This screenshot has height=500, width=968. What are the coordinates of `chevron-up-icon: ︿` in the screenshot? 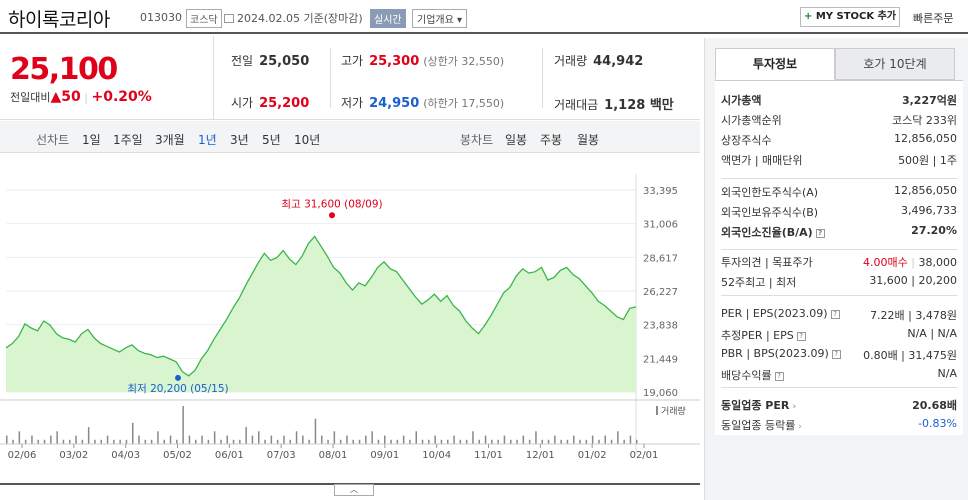 It's located at (354, 489).